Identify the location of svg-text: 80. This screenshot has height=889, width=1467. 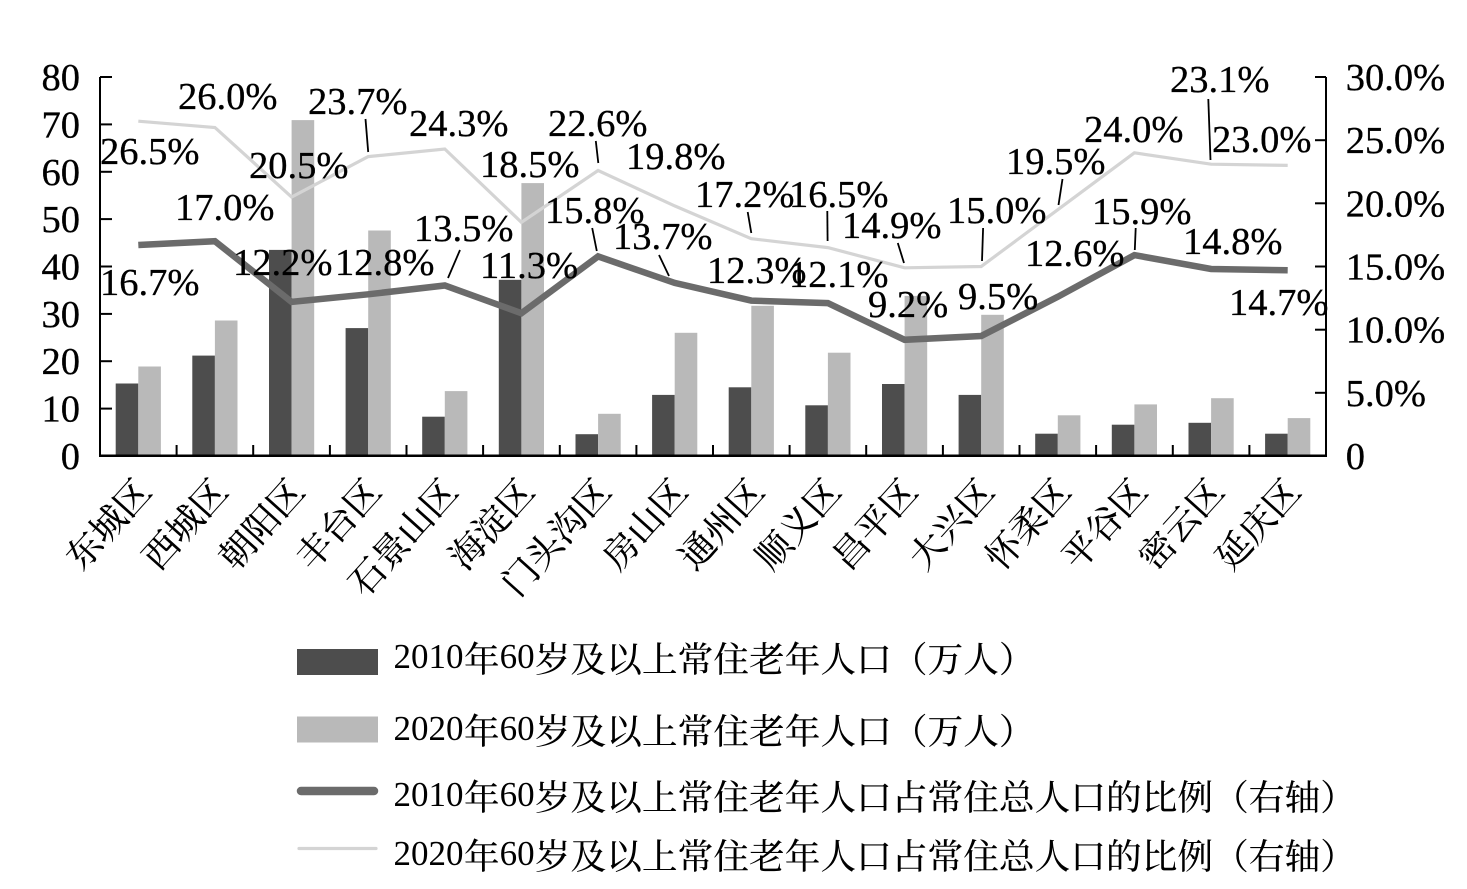
(61, 78).